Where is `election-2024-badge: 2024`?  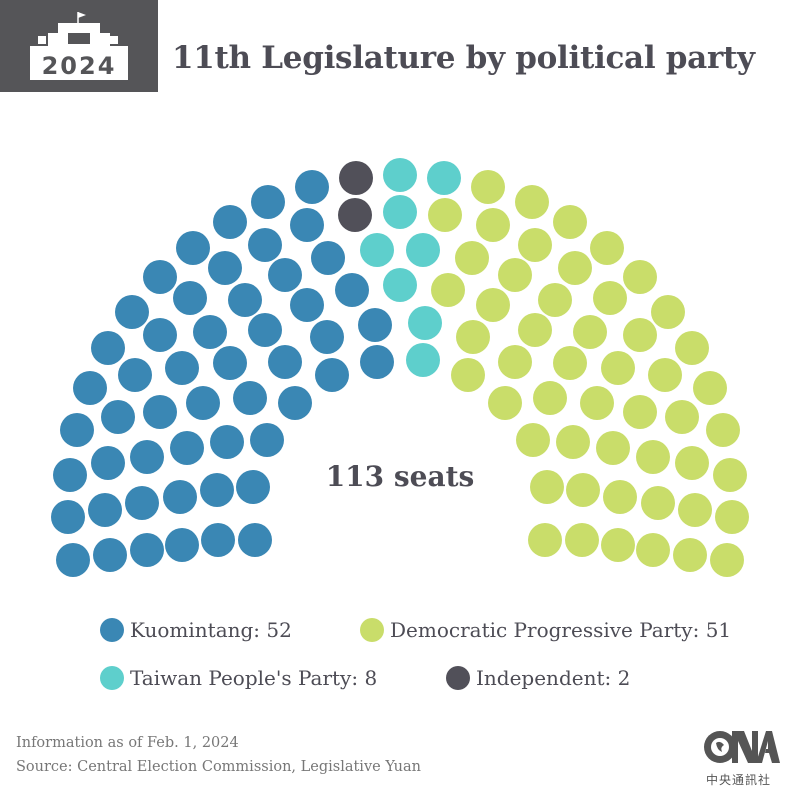
election-2024-badge: 2024 is located at coordinates (79, 46).